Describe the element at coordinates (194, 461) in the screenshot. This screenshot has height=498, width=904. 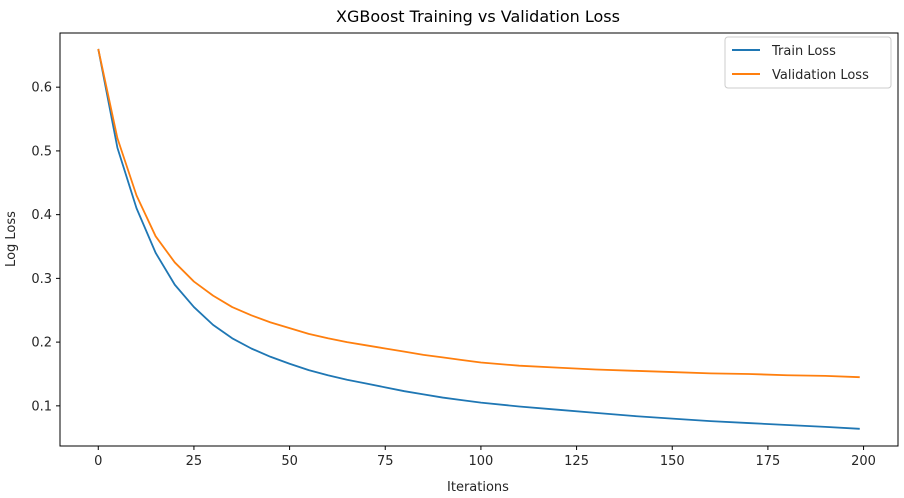
I see `x-tick-label: 25` at that location.